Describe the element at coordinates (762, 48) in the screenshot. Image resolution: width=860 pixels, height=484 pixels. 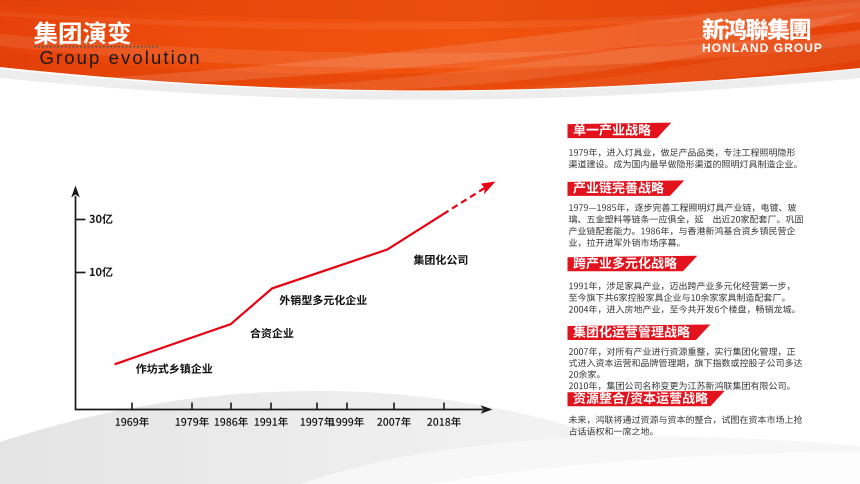
I see `svg-text: HONLAND GROUP` at that location.